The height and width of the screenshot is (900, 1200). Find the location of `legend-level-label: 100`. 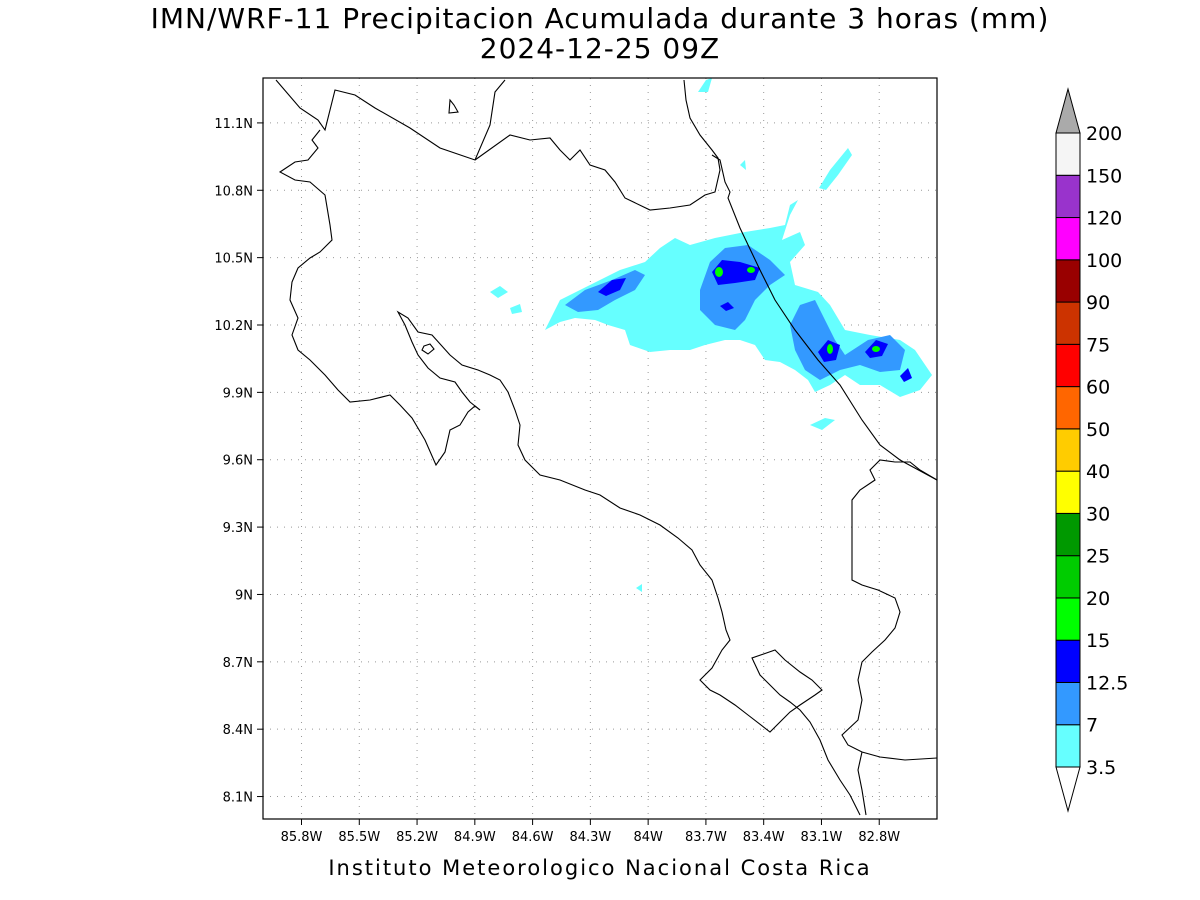

legend-level-label: 100 is located at coordinates (1104, 261).